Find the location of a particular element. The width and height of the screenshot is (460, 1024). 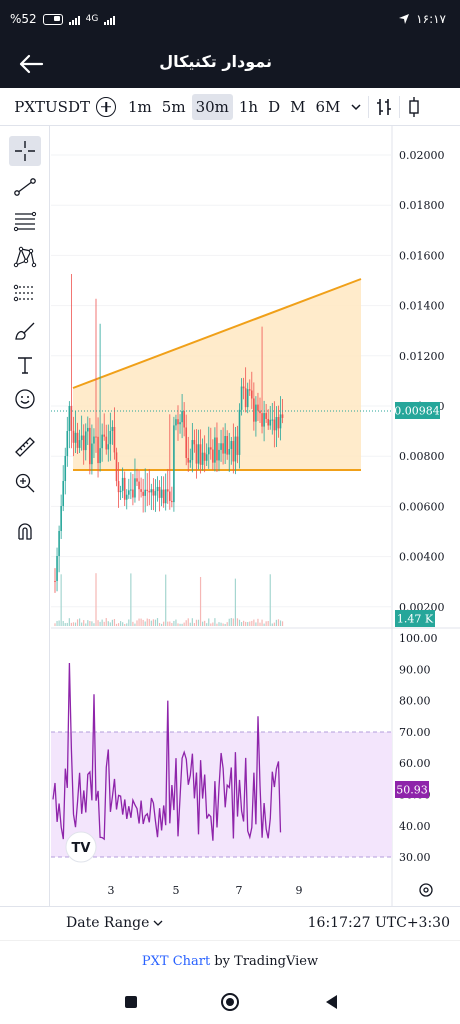

timeframe-1h: 1h is located at coordinates (248, 106).